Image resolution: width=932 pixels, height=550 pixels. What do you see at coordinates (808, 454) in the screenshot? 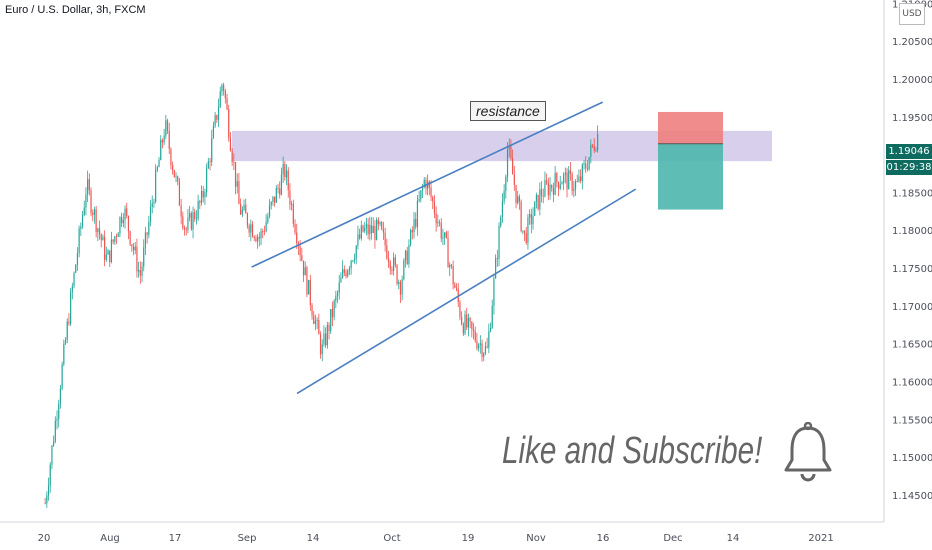
I see `bell-icon` at bounding box center [808, 454].